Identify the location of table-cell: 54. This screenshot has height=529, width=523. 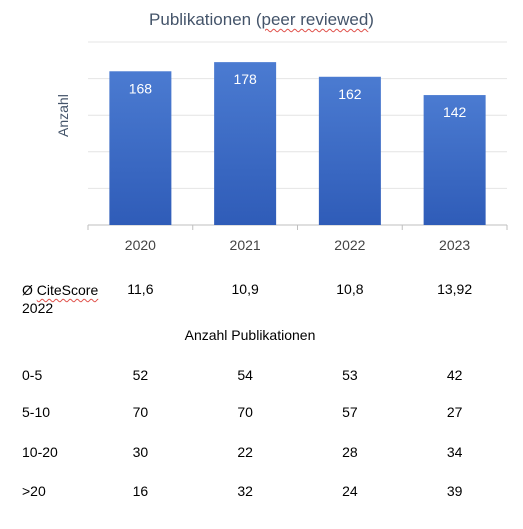
(245, 375).